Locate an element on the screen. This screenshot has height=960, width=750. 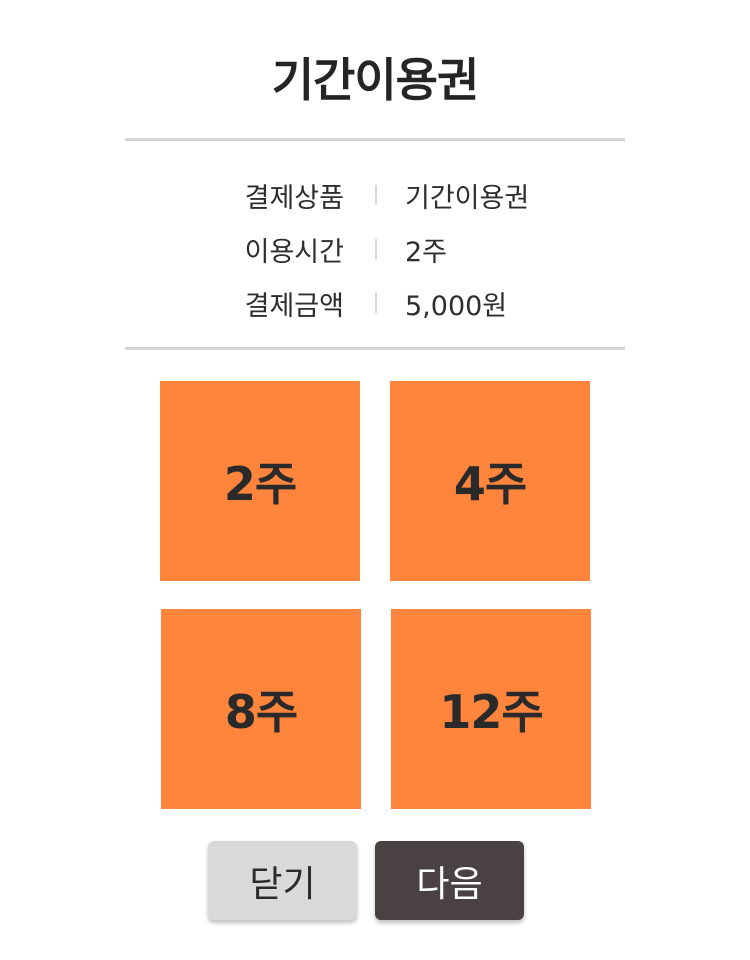
summary-value: 5,000원 is located at coordinates (456, 306).